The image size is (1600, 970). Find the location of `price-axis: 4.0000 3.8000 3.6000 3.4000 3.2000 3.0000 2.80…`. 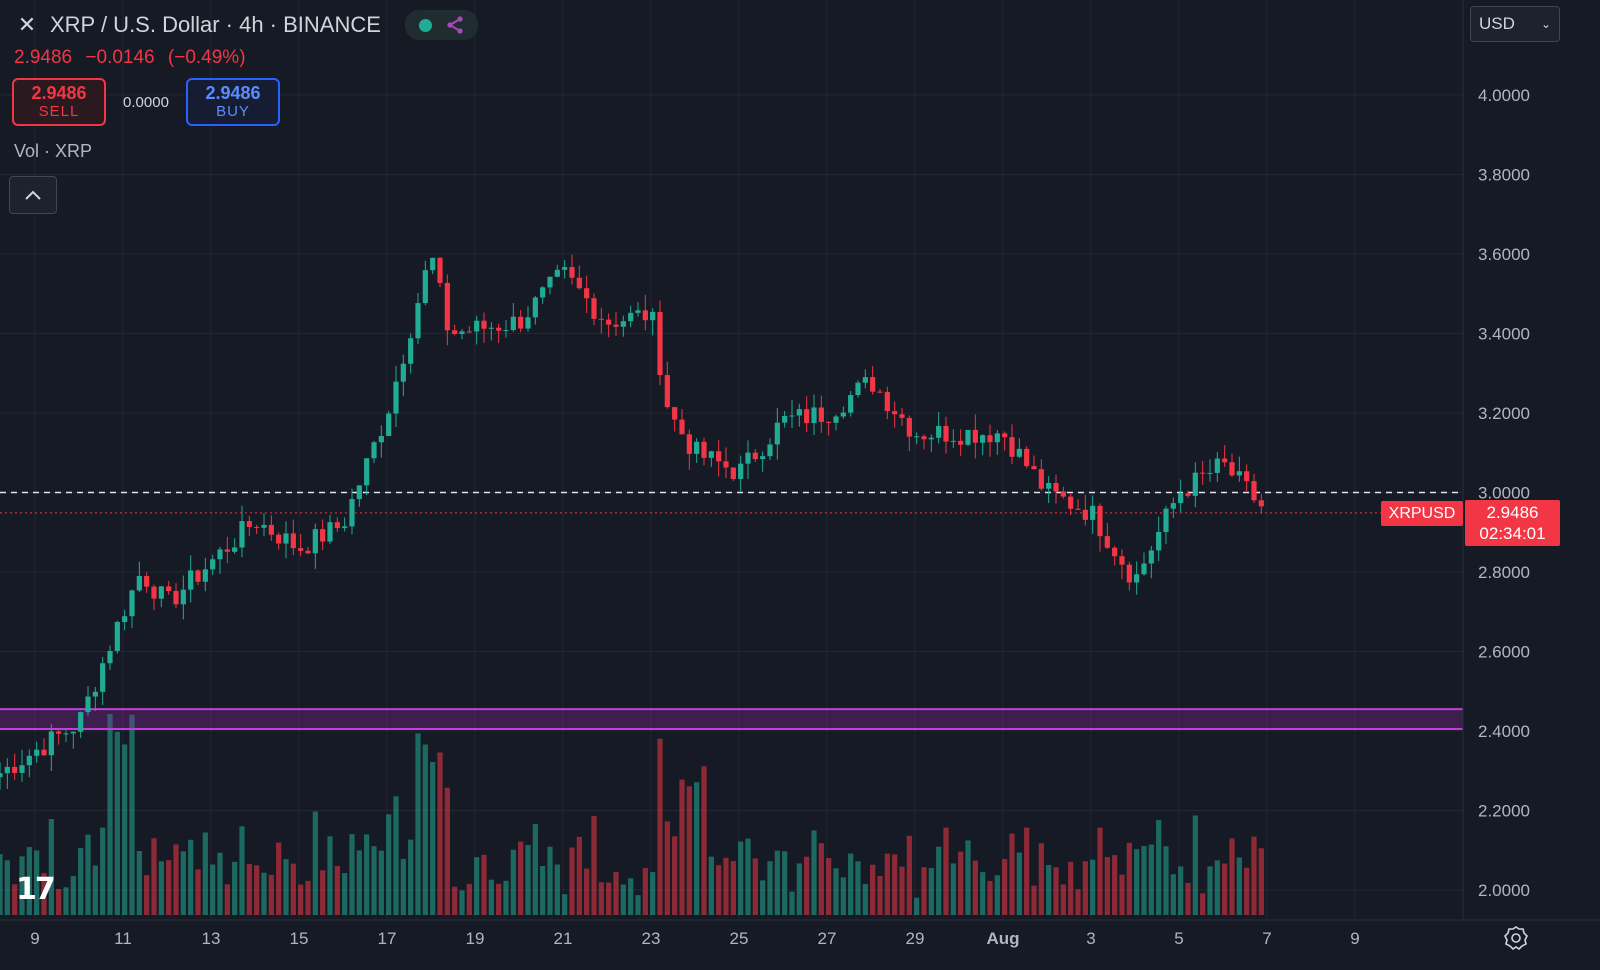

price-axis: 4.0000 3.8000 3.6000 3.4000 3.2000 3.0000 2.80… is located at coordinates (1504, 493).